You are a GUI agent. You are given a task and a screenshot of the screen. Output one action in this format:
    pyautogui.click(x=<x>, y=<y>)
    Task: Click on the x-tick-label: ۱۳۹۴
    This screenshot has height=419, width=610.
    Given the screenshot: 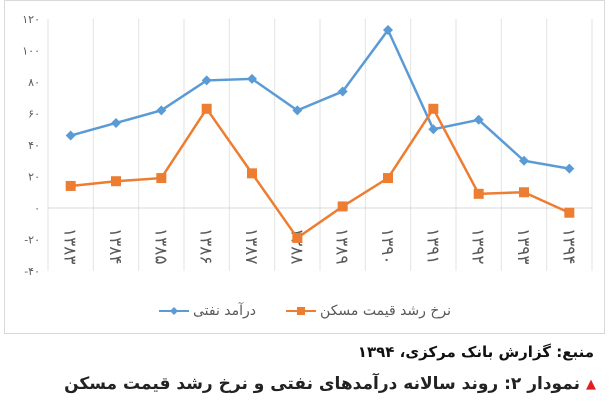 What is the action you would take?
    pyautogui.click(x=568, y=246)
    